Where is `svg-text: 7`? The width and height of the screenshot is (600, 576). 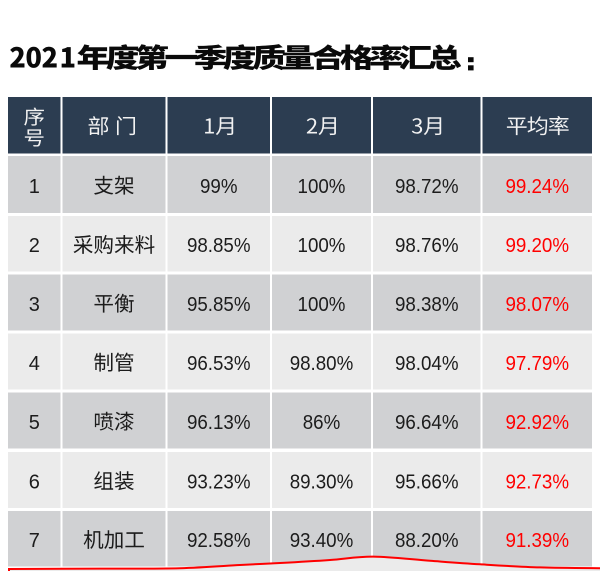 svg-text: 7 is located at coordinates (34, 541).